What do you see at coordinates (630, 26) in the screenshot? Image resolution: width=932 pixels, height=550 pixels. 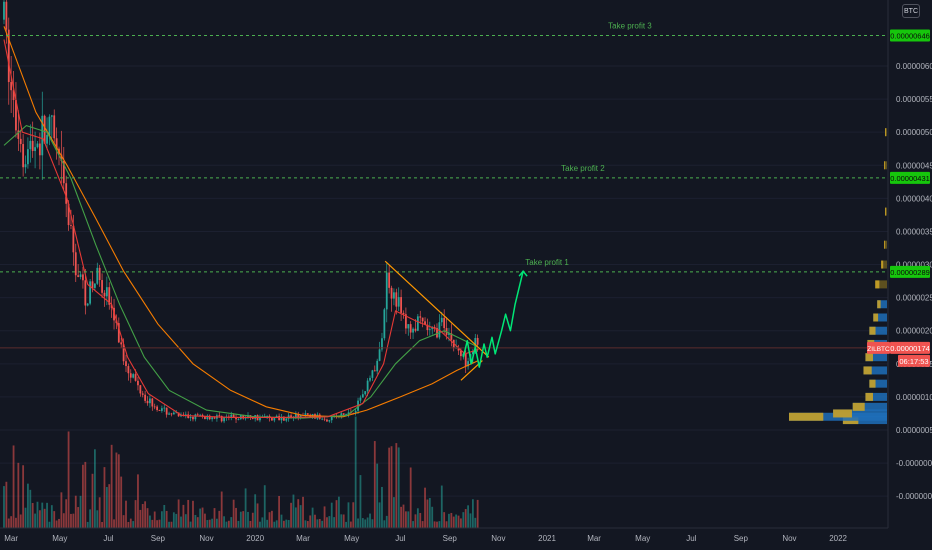 I see `take-profit-label: Take profit 3` at bounding box center [630, 26].